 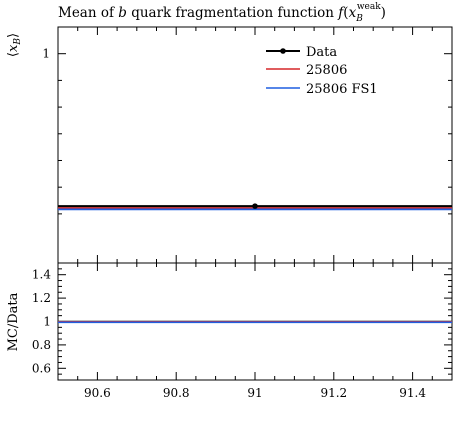 What do you see at coordinates (13, 321) in the screenshot?
I see `ratio-y-label: MC/Data` at bounding box center [13, 321].